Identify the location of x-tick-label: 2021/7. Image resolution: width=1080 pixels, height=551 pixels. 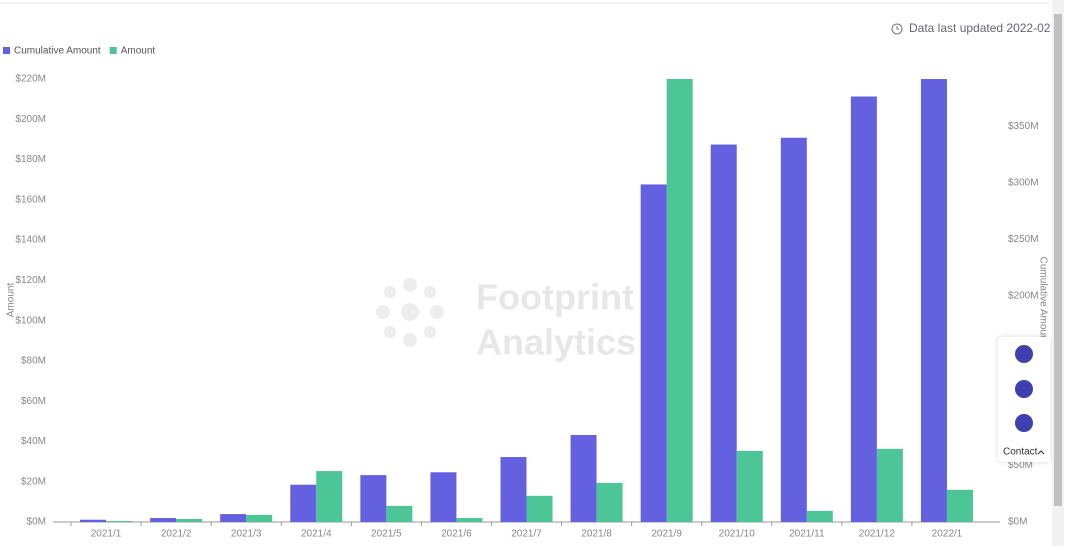
(526, 534).